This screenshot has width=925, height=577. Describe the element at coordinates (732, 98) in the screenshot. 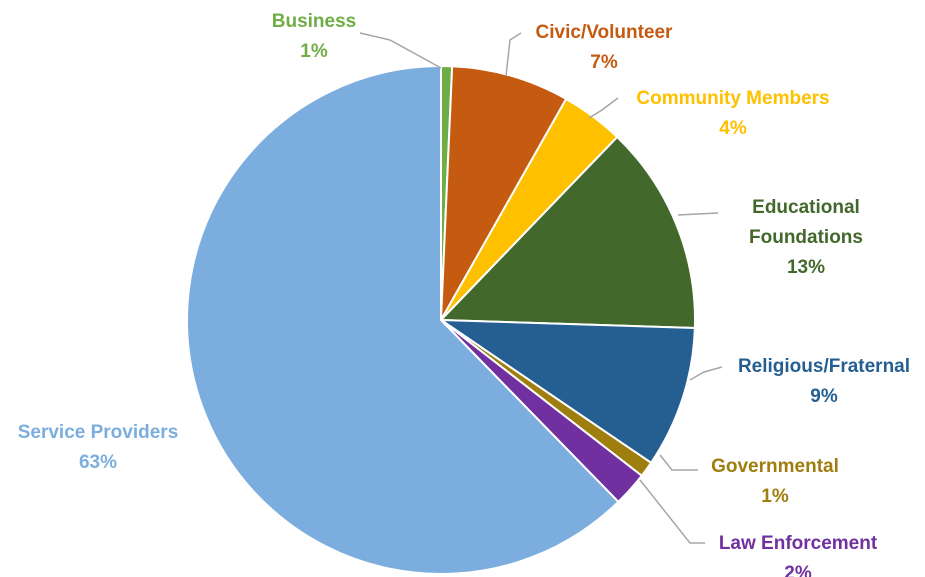

I see `slice-category: Community Members` at that location.